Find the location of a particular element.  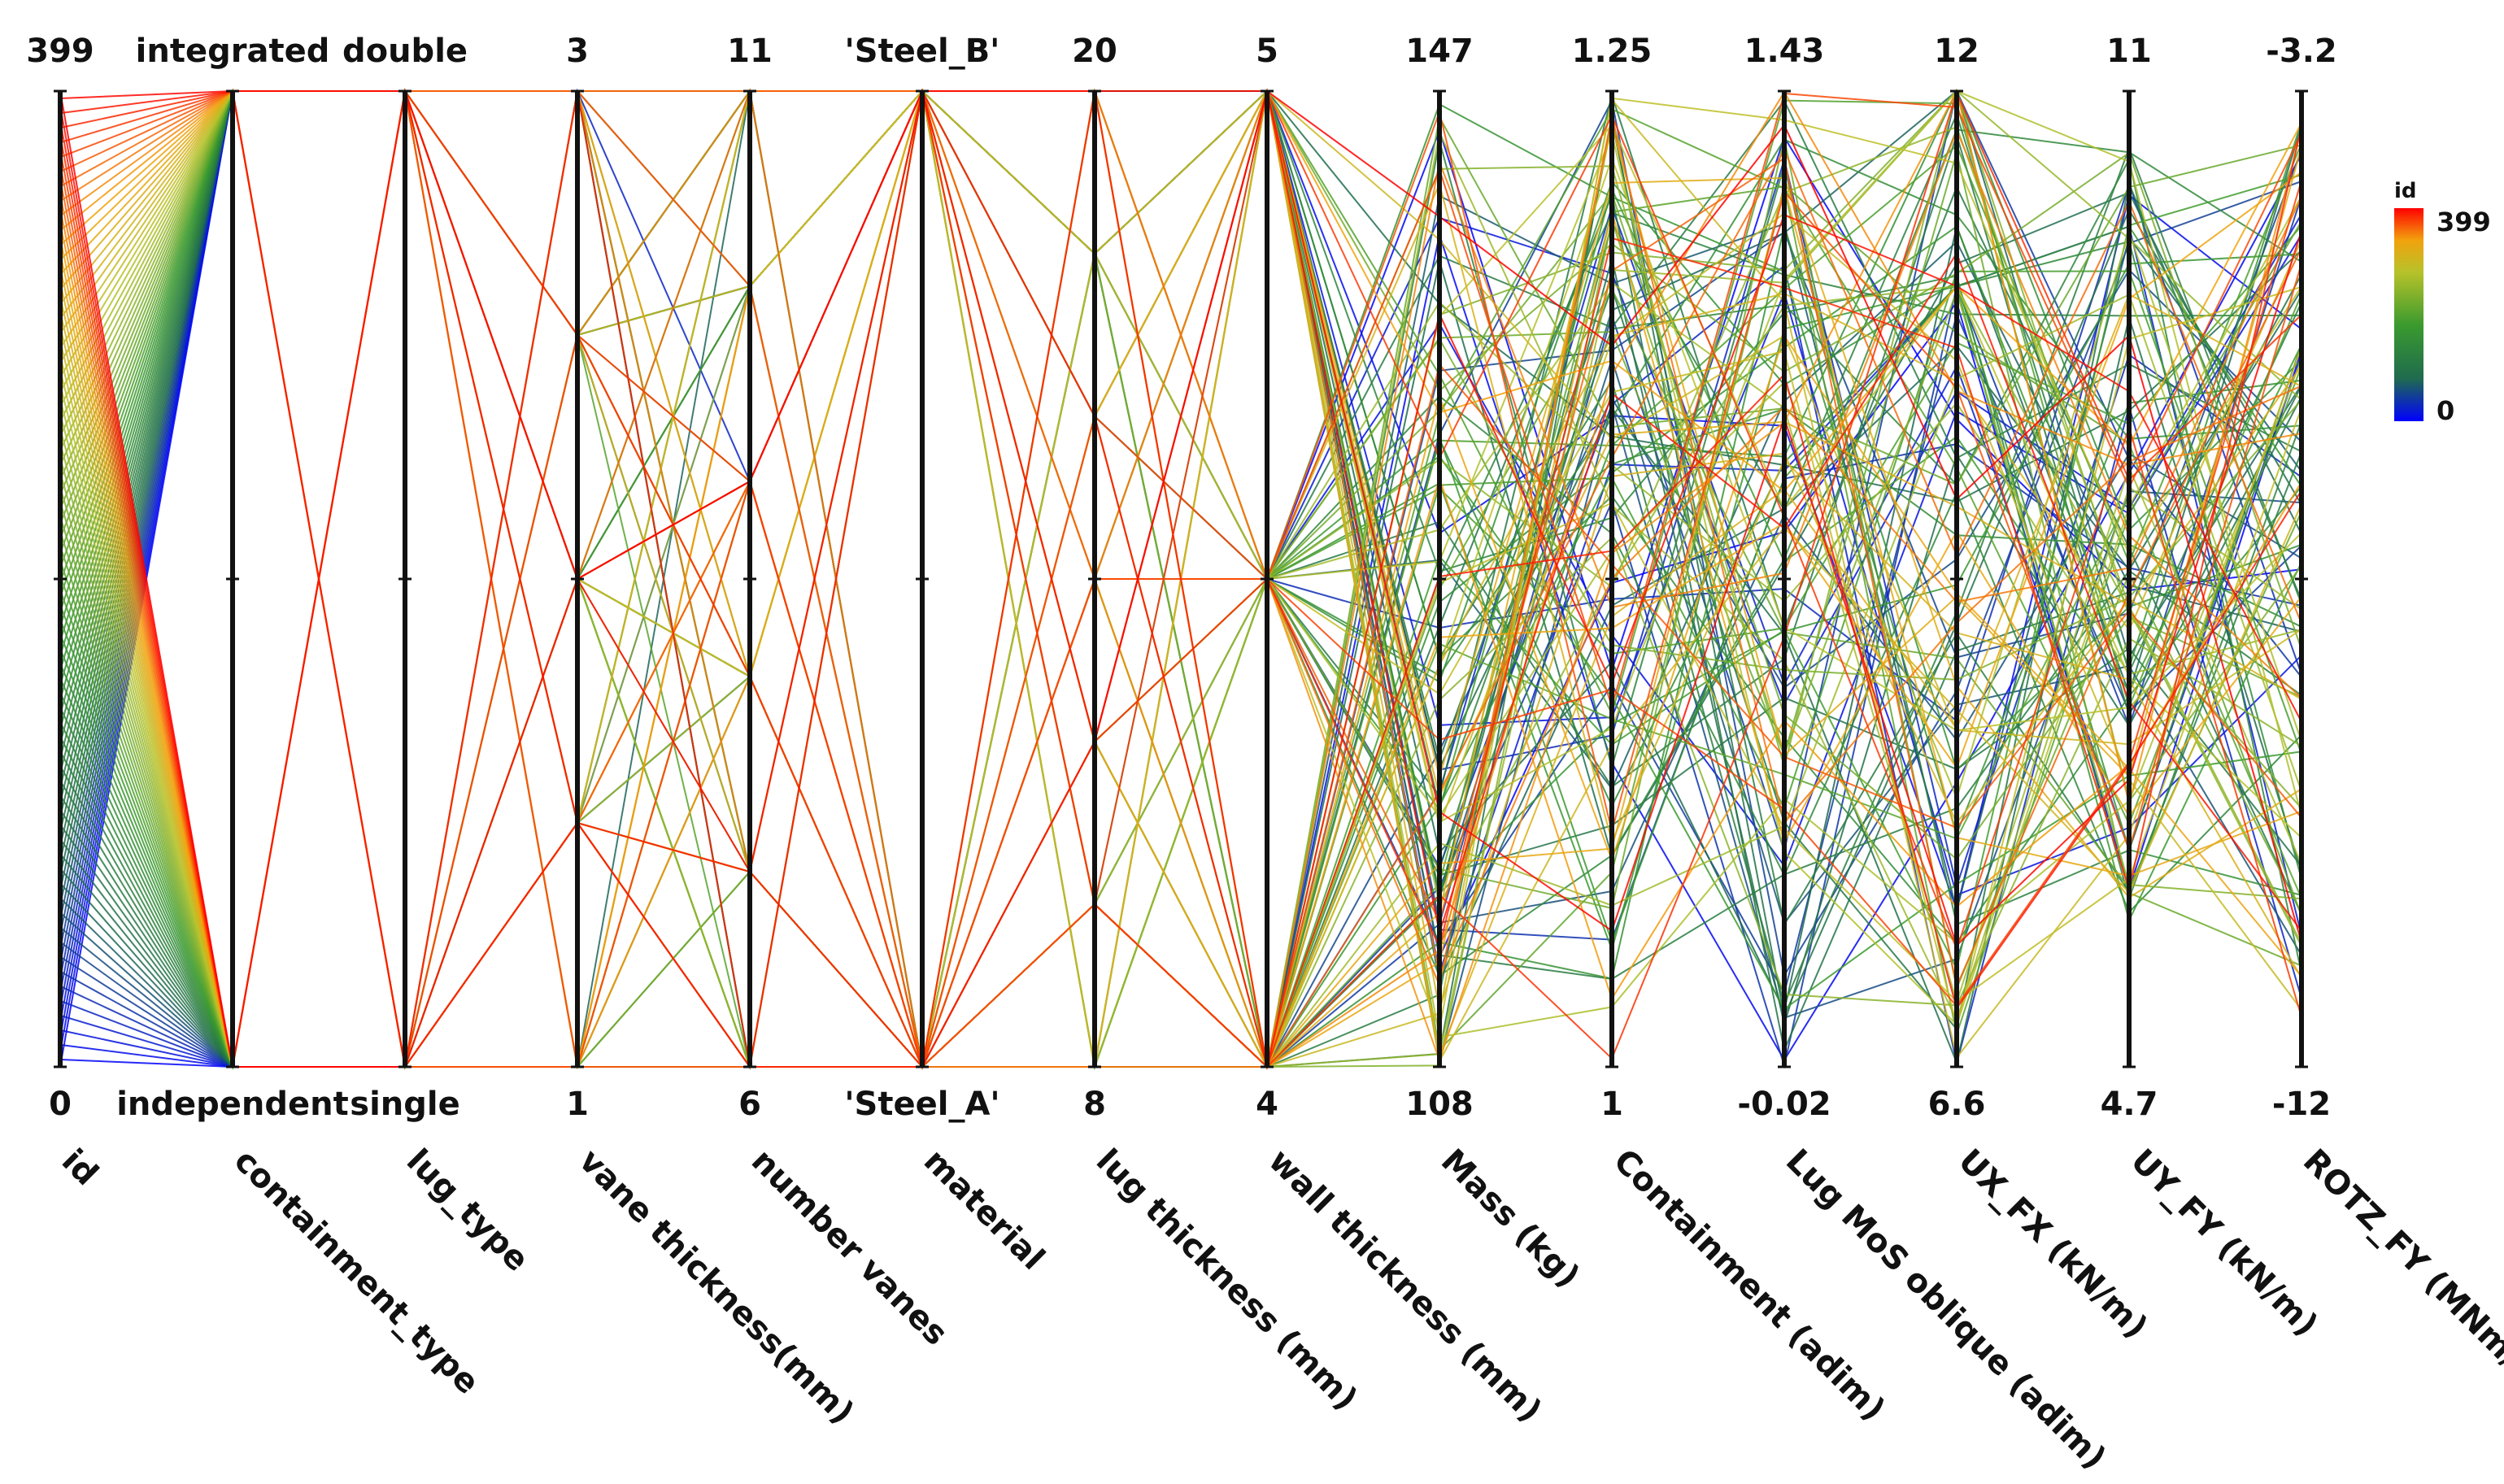

colorbar: id 399 0 is located at coordinates (2442, 302).